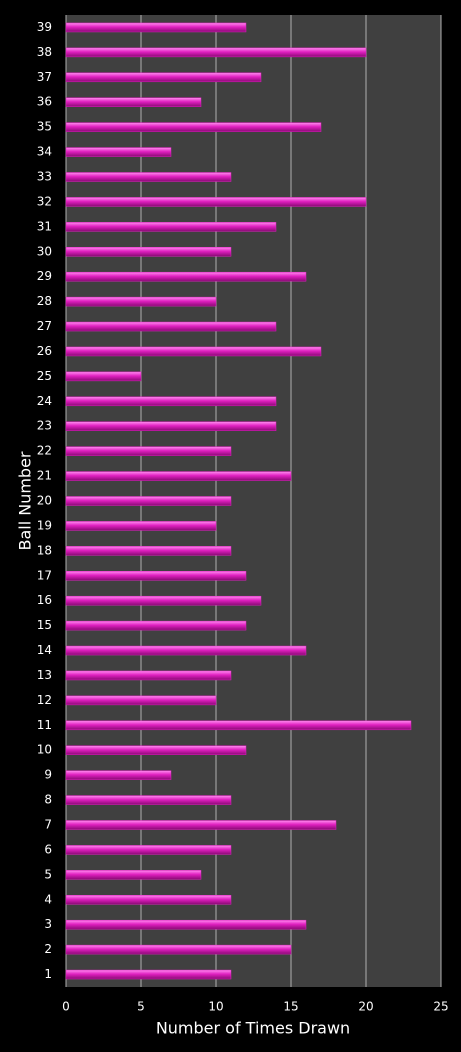  Describe the element at coordinates (44, 625) in the screenshot. I see `y-tick-label: 15` at that location.